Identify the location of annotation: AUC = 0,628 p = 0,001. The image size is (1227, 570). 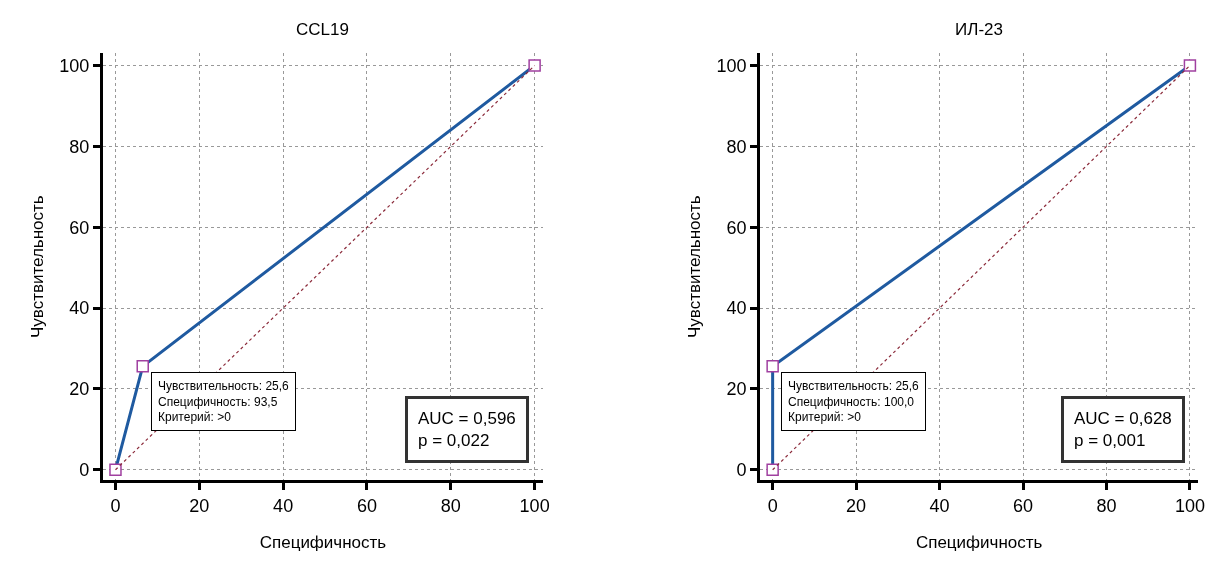
(1123, 430).